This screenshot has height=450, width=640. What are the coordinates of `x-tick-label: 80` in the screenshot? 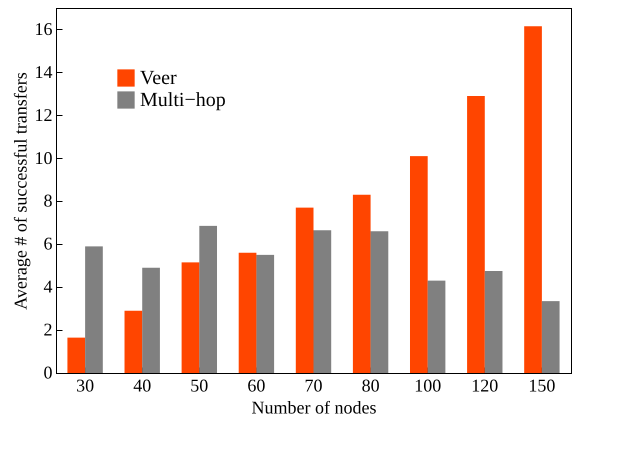 It's located at (371, 386).